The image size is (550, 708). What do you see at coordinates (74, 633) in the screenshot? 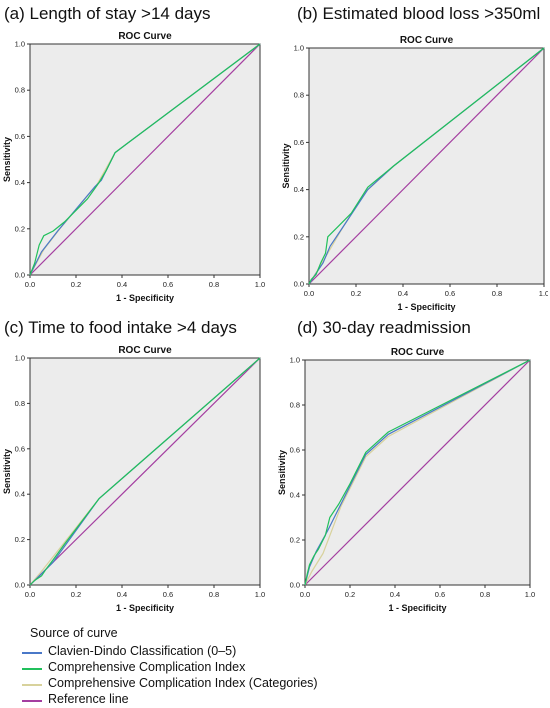
I see `legend-title: Source of curve` at bounding box center [74, 633].